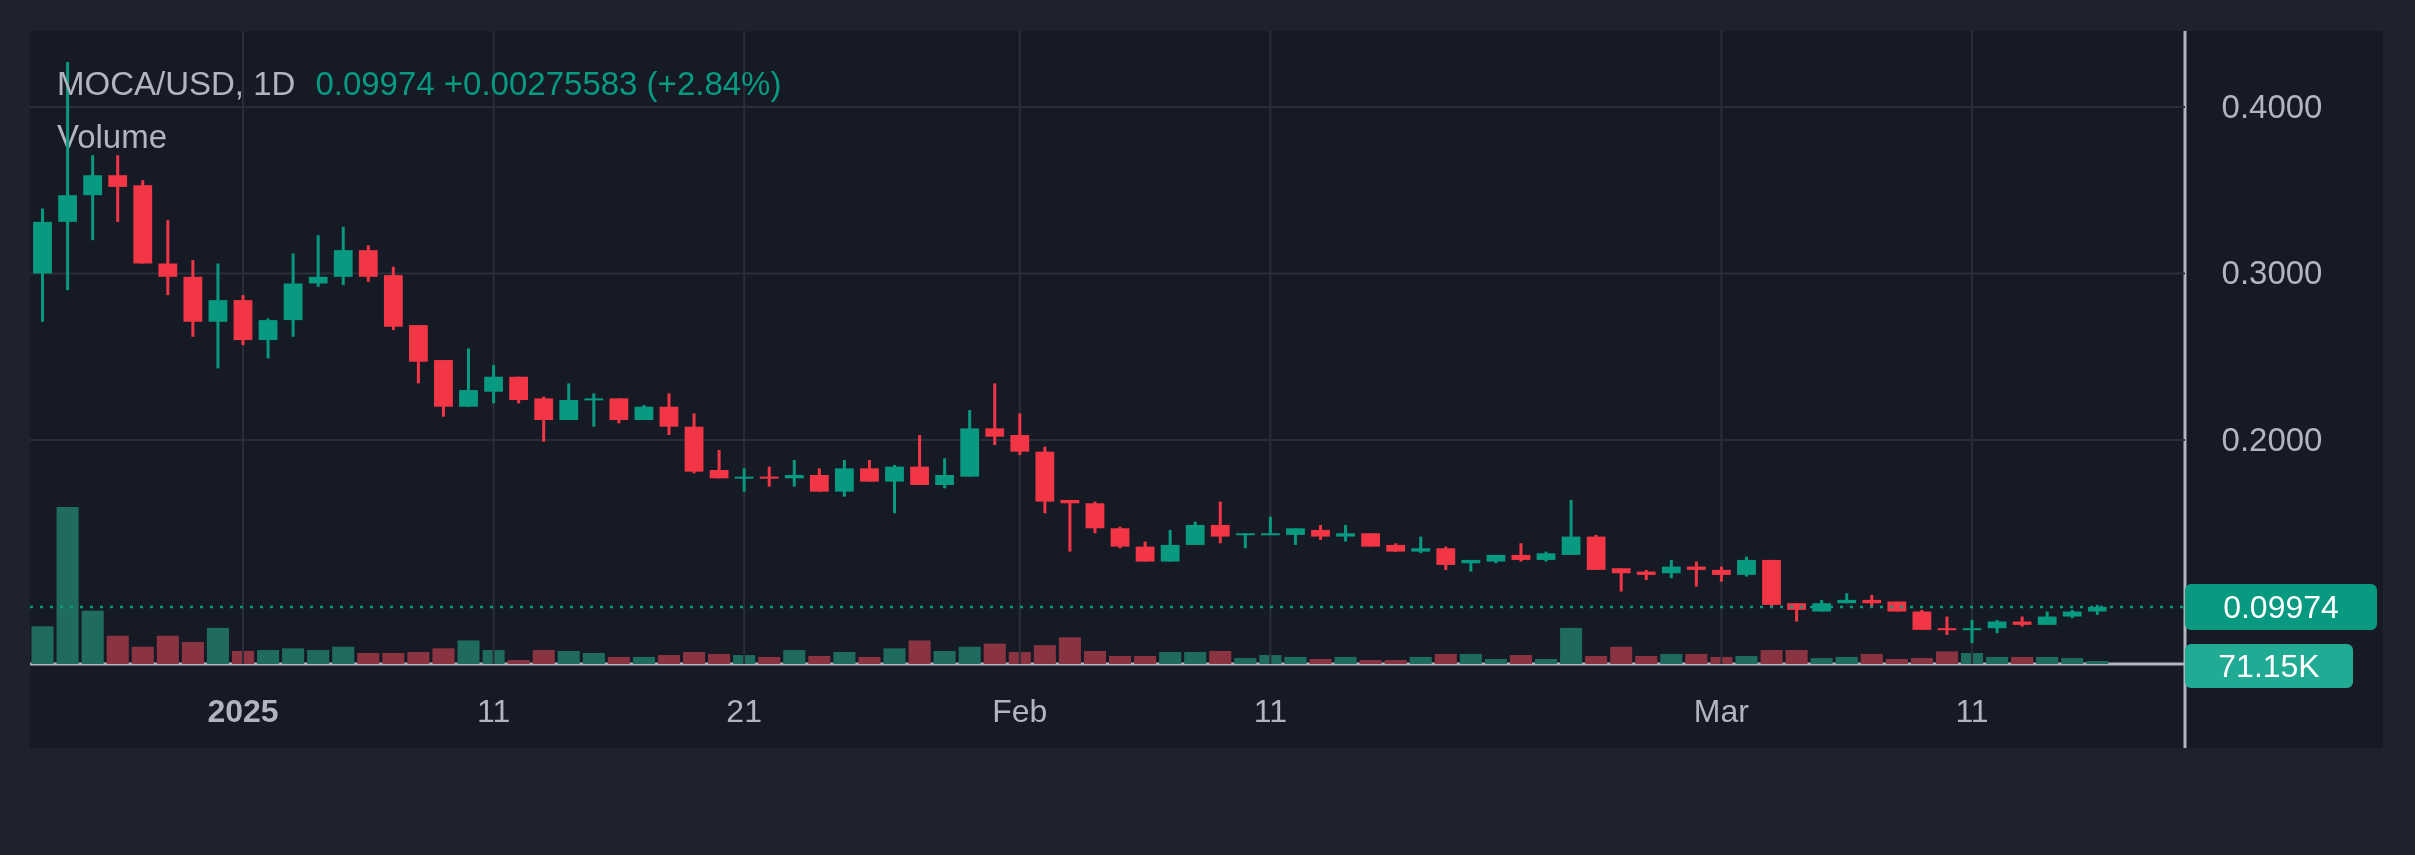  Describe the element at coordinates (2269, 666) in the screenshot. I see `text: 71.15K` at that location.